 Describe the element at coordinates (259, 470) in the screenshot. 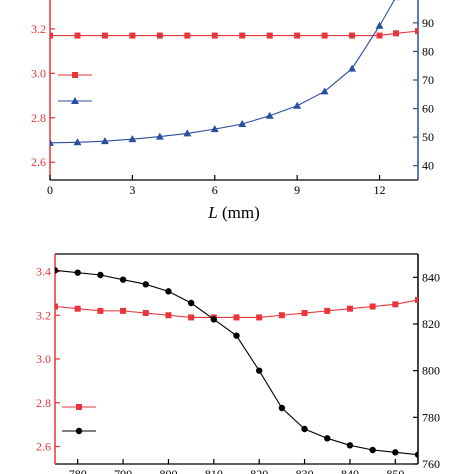

I see `x-tick-label: 820` at that location.